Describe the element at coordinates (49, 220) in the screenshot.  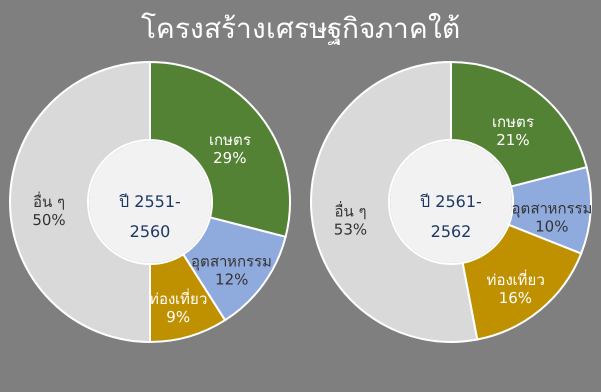
I see `data-label: 50%` at that location.